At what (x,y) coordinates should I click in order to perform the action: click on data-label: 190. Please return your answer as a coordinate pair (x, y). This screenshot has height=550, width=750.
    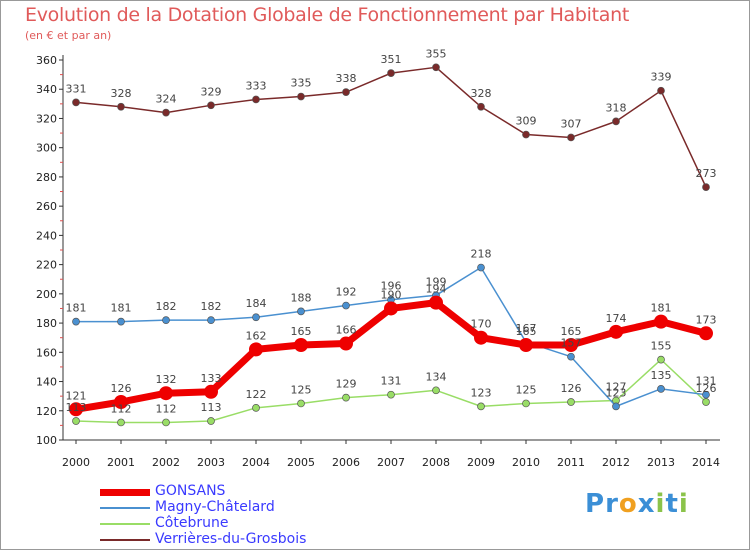
    Looking at the image, I should click on (391, 294).